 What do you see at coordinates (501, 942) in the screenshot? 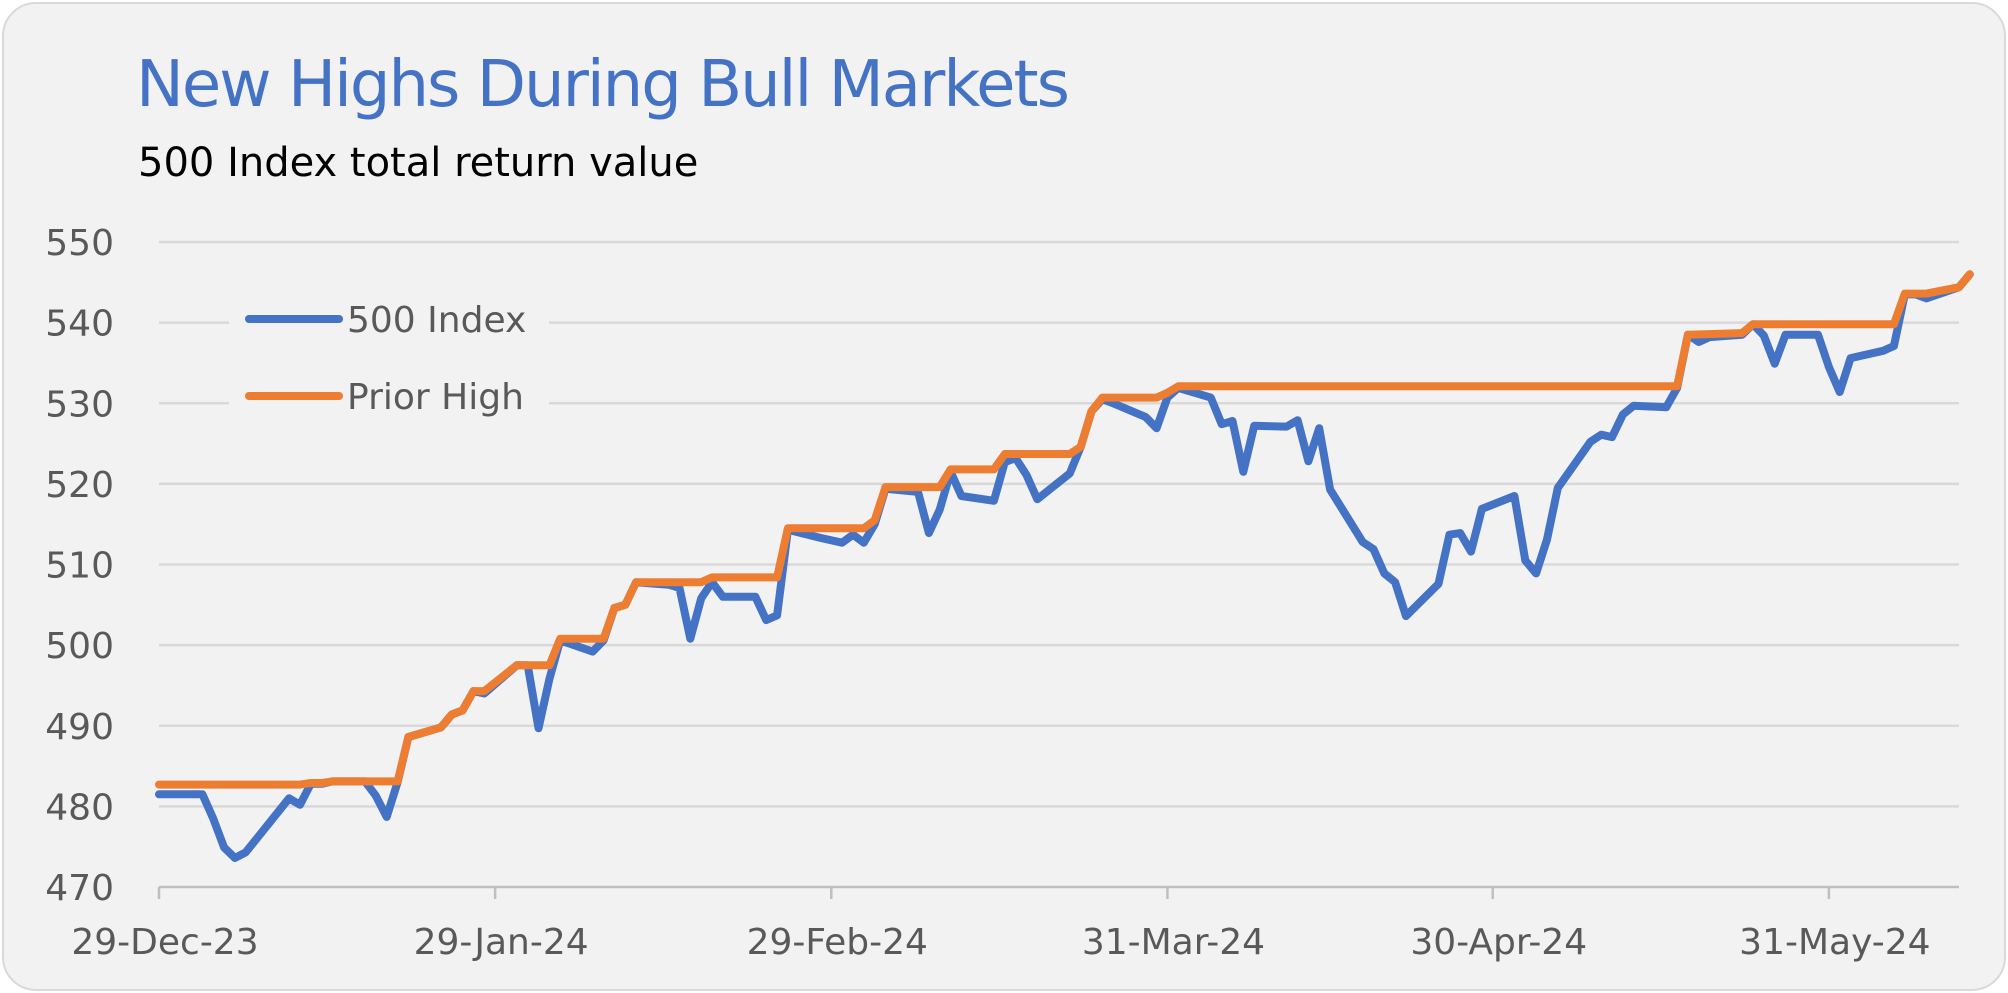
I see `x-tick-label: 29-Jan-24` at bounding box center [501, 942].